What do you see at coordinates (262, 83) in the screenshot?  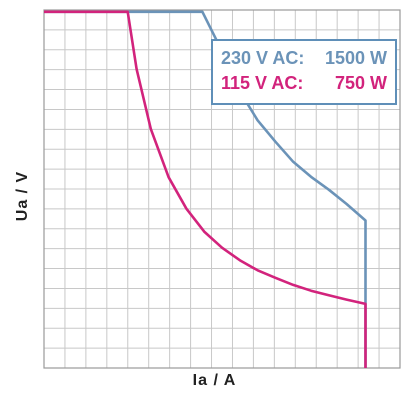 I see `legend-label-115v: 115 V AC:` at bounding box center [262, 83].